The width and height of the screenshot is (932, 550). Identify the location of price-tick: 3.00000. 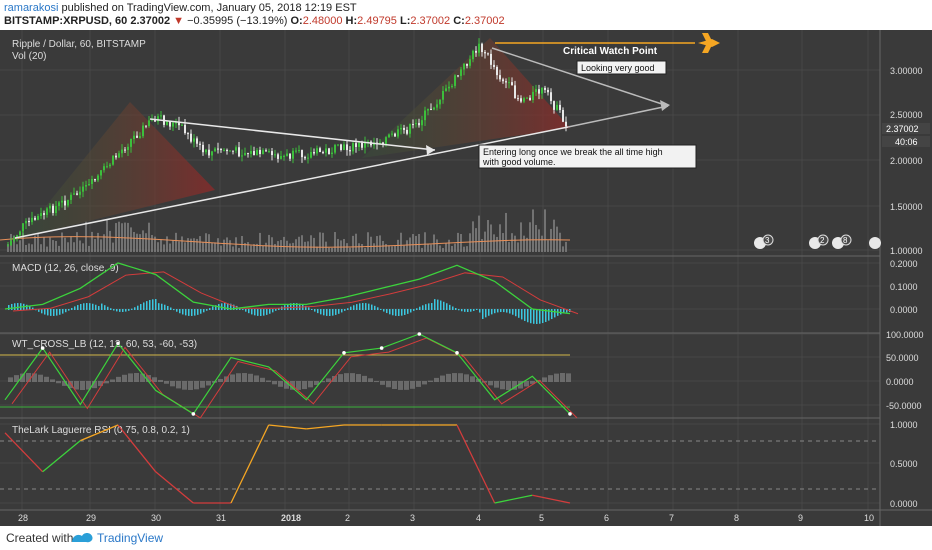
(906, 71).